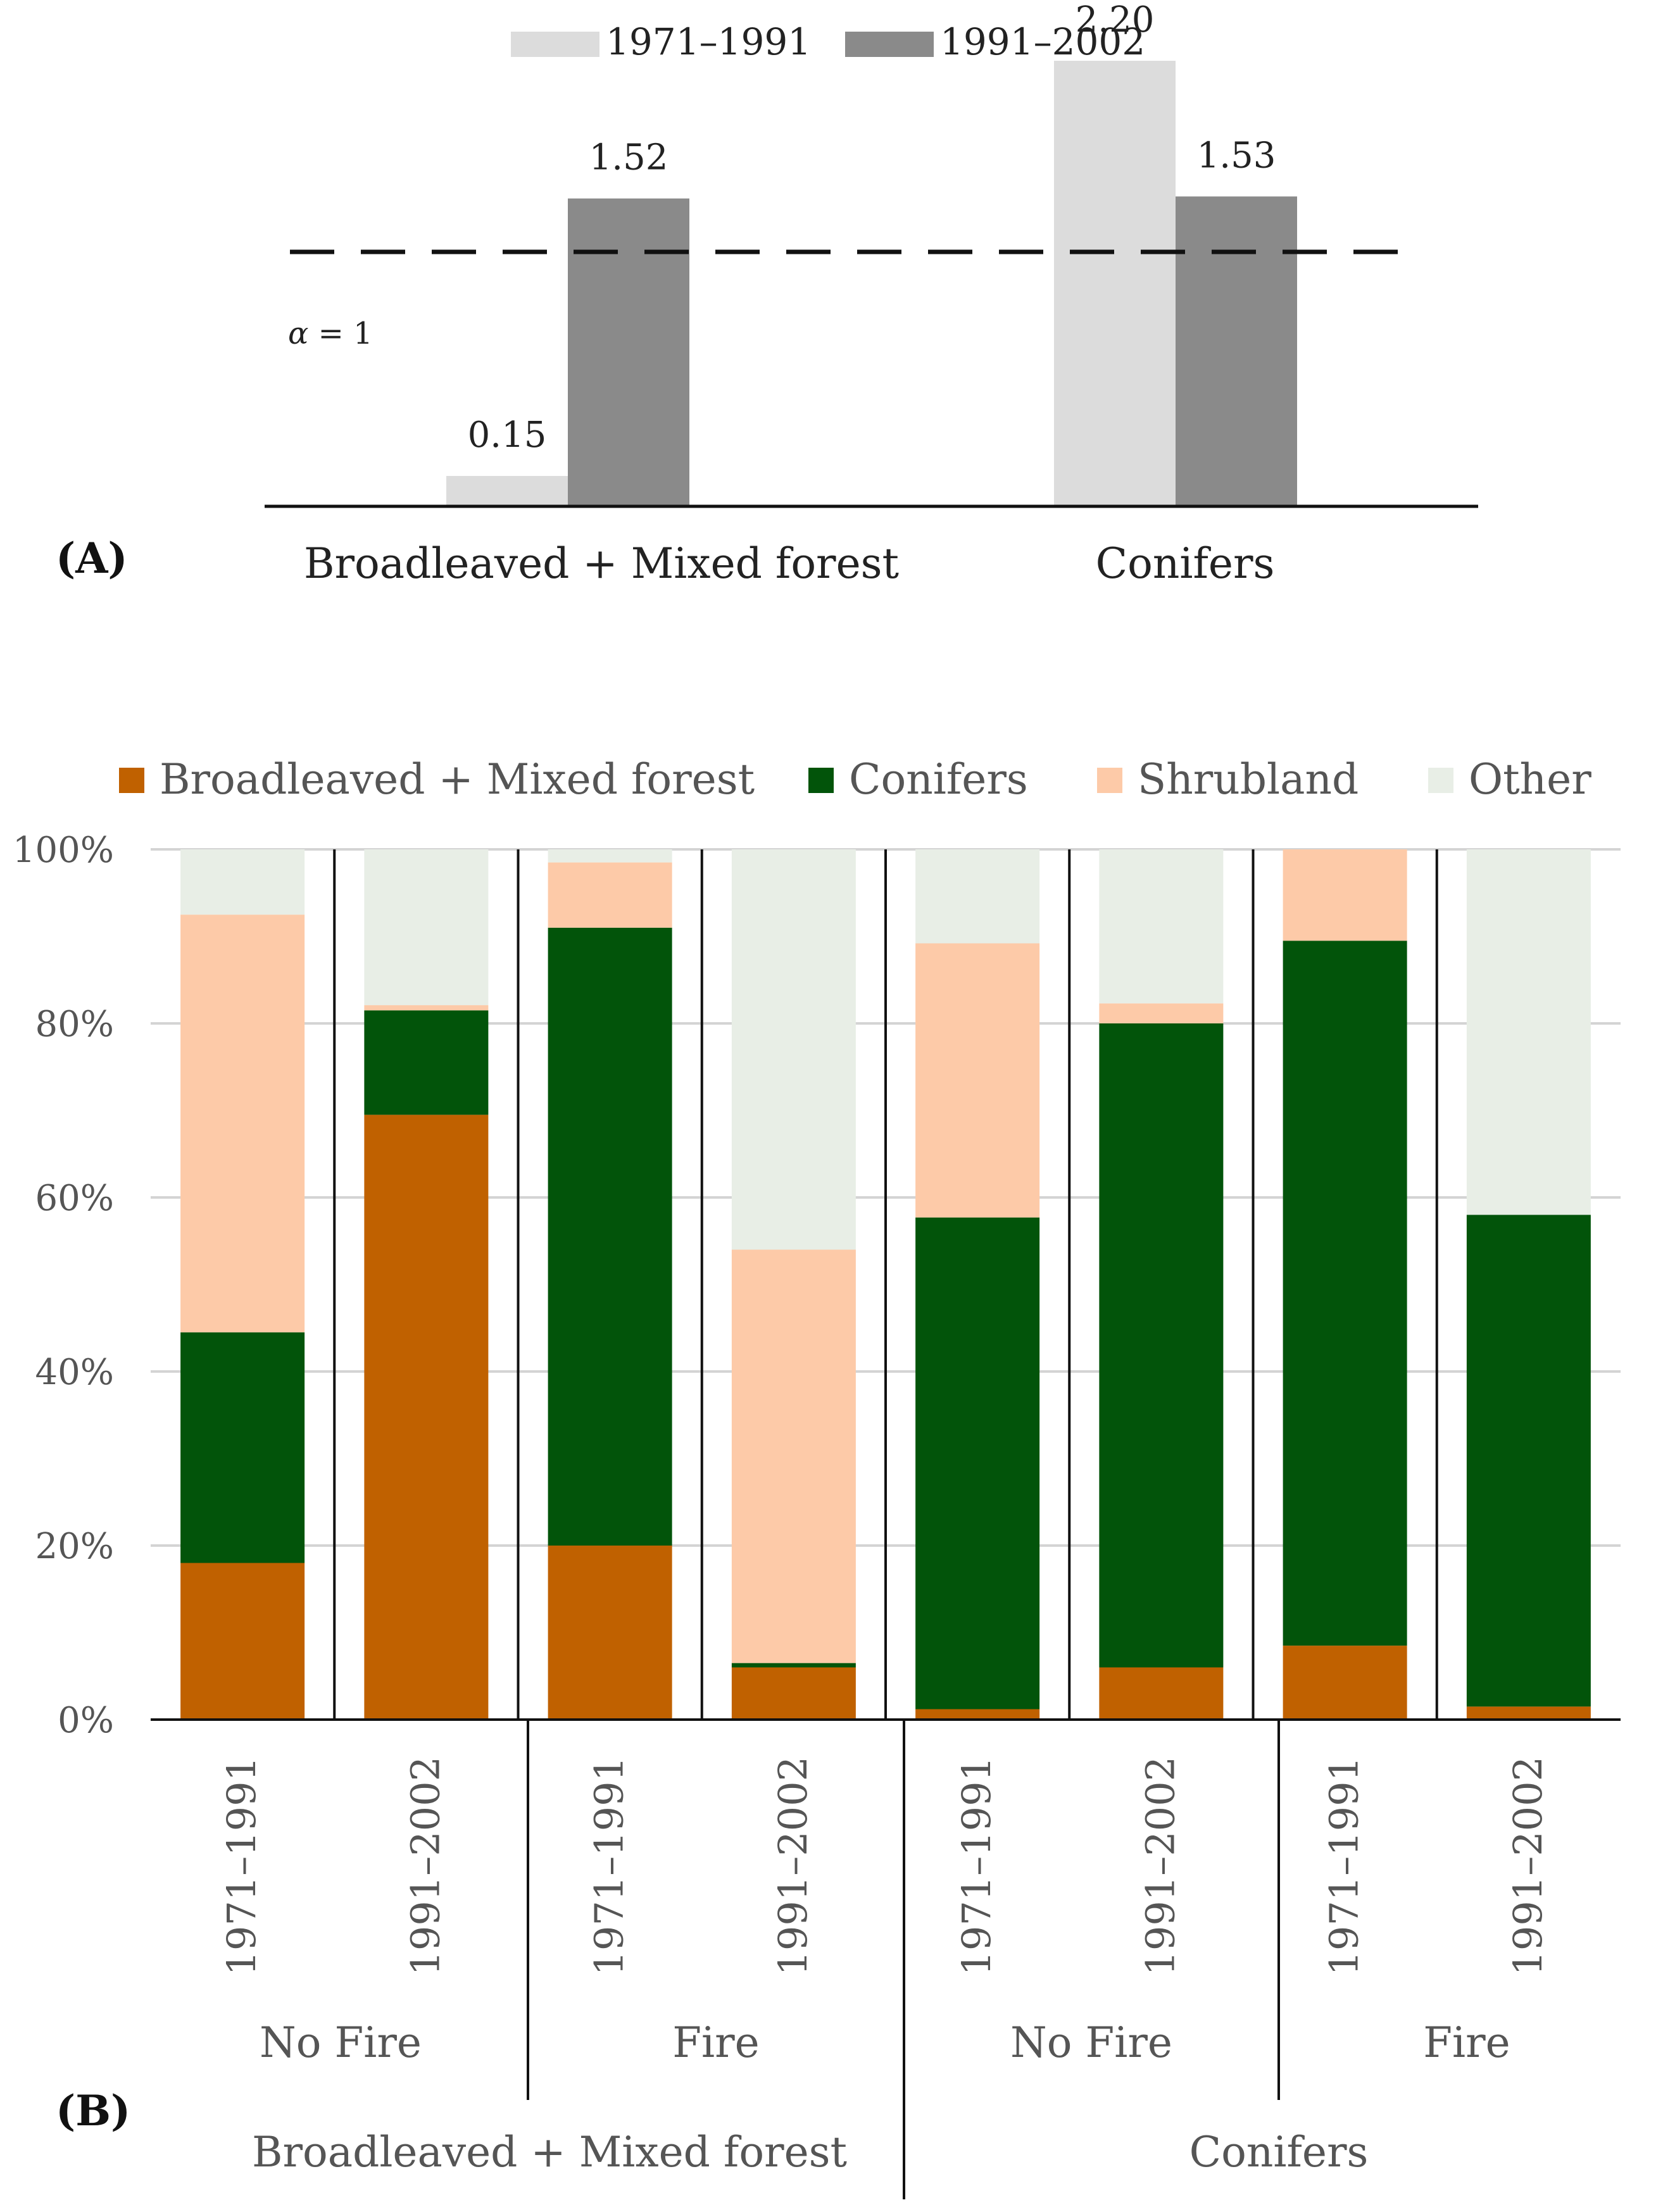 Image resolution: width=1663 pixels, height=2212 pixels. Describe the element at coordinates (1042, 41) in the screenshot. I see `legend-label-1991-2002: 1991–2002` at that location.